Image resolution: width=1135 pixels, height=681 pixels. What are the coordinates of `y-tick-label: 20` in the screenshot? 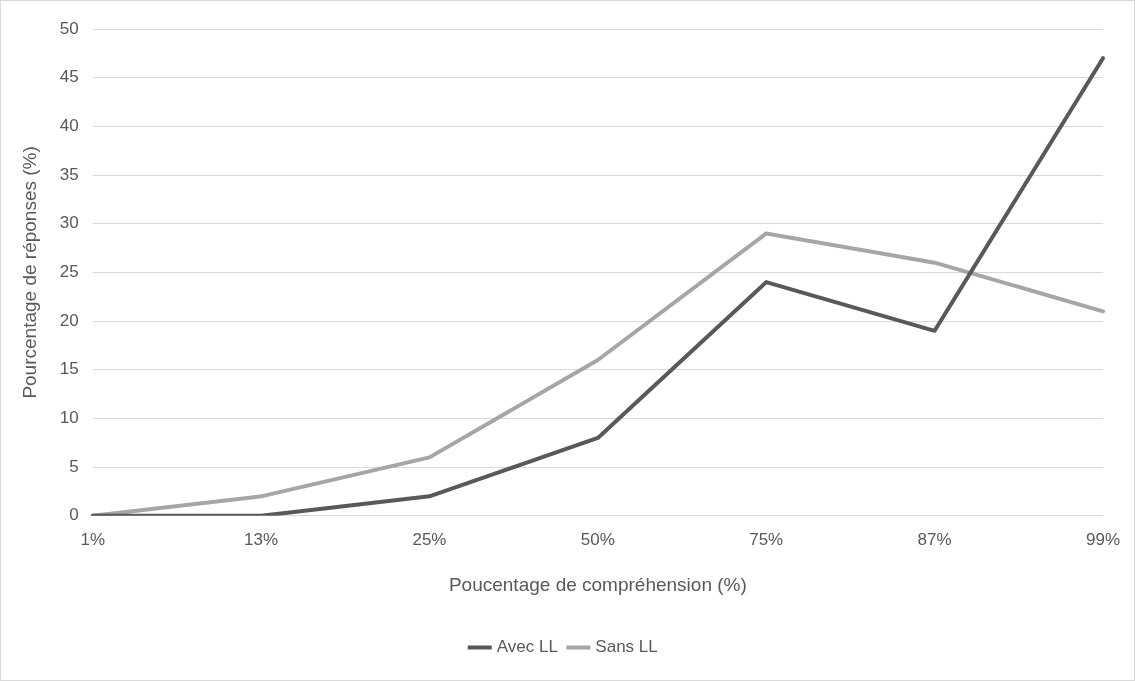 It's located at (69, 320).